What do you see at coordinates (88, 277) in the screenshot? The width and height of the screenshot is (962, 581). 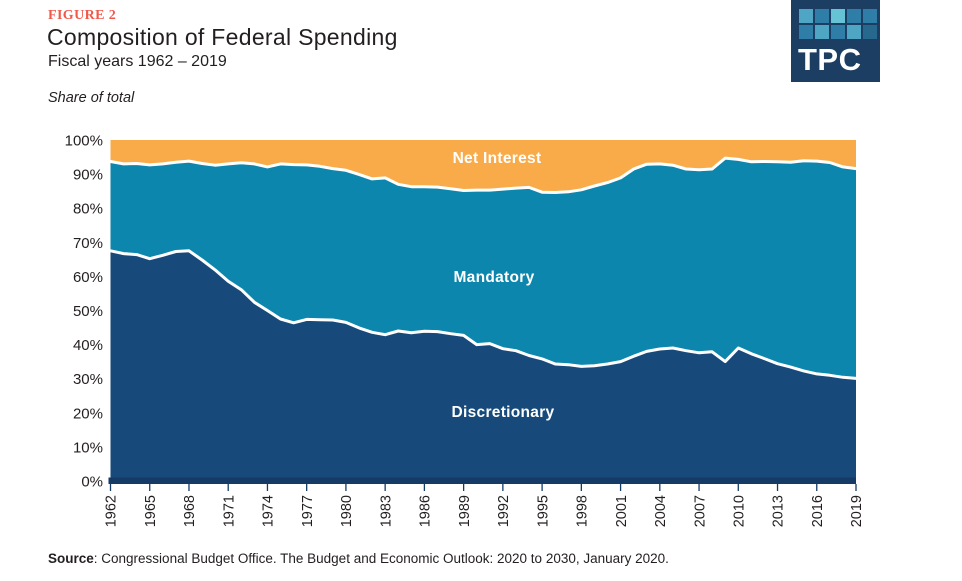 I see `y-tick-label: 60%` at bounding box center [88, 277].